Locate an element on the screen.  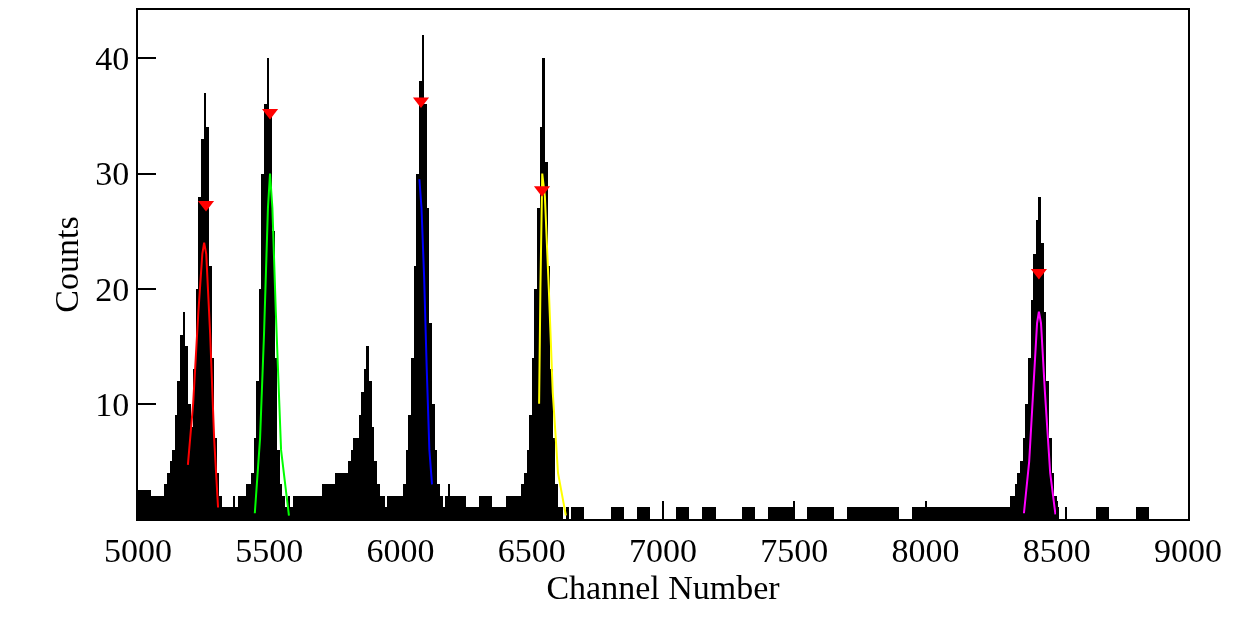
y-tick-label: 10 is located at coordinates (112, 404).